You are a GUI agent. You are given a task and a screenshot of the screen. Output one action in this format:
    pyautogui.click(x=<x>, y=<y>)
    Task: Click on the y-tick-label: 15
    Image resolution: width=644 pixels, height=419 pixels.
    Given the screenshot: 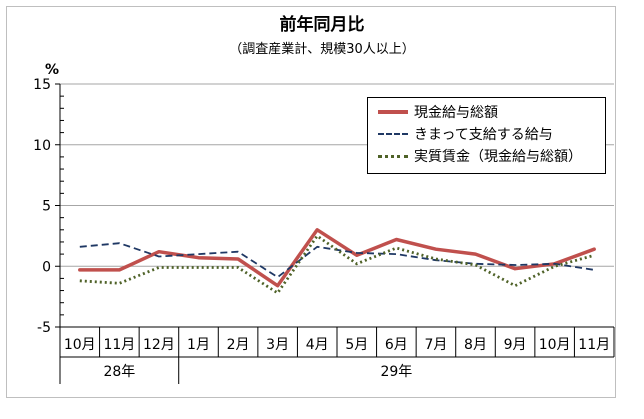 What is the action you would take?
    pyautogui.click(x=42, y=85)
    